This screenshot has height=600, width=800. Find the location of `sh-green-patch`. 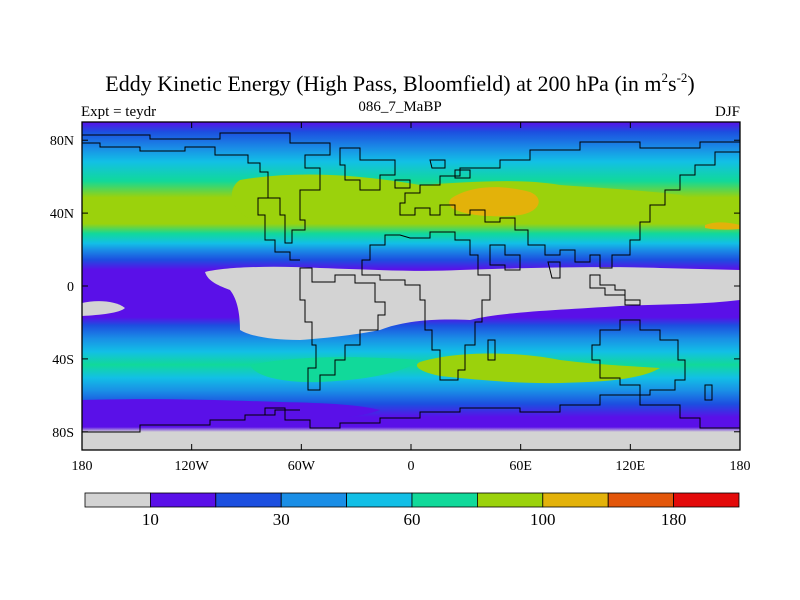

sh-green-patch is located at coordinates (538, 368).